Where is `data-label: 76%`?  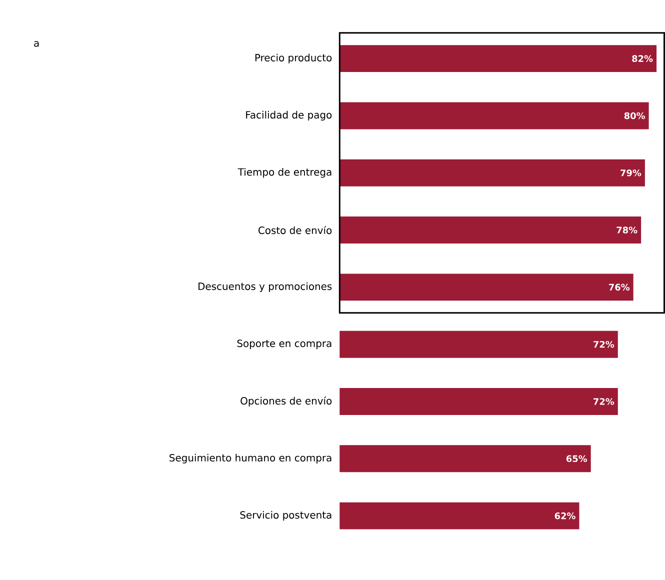 data-label: 76% is located at coordinates (619, 287).